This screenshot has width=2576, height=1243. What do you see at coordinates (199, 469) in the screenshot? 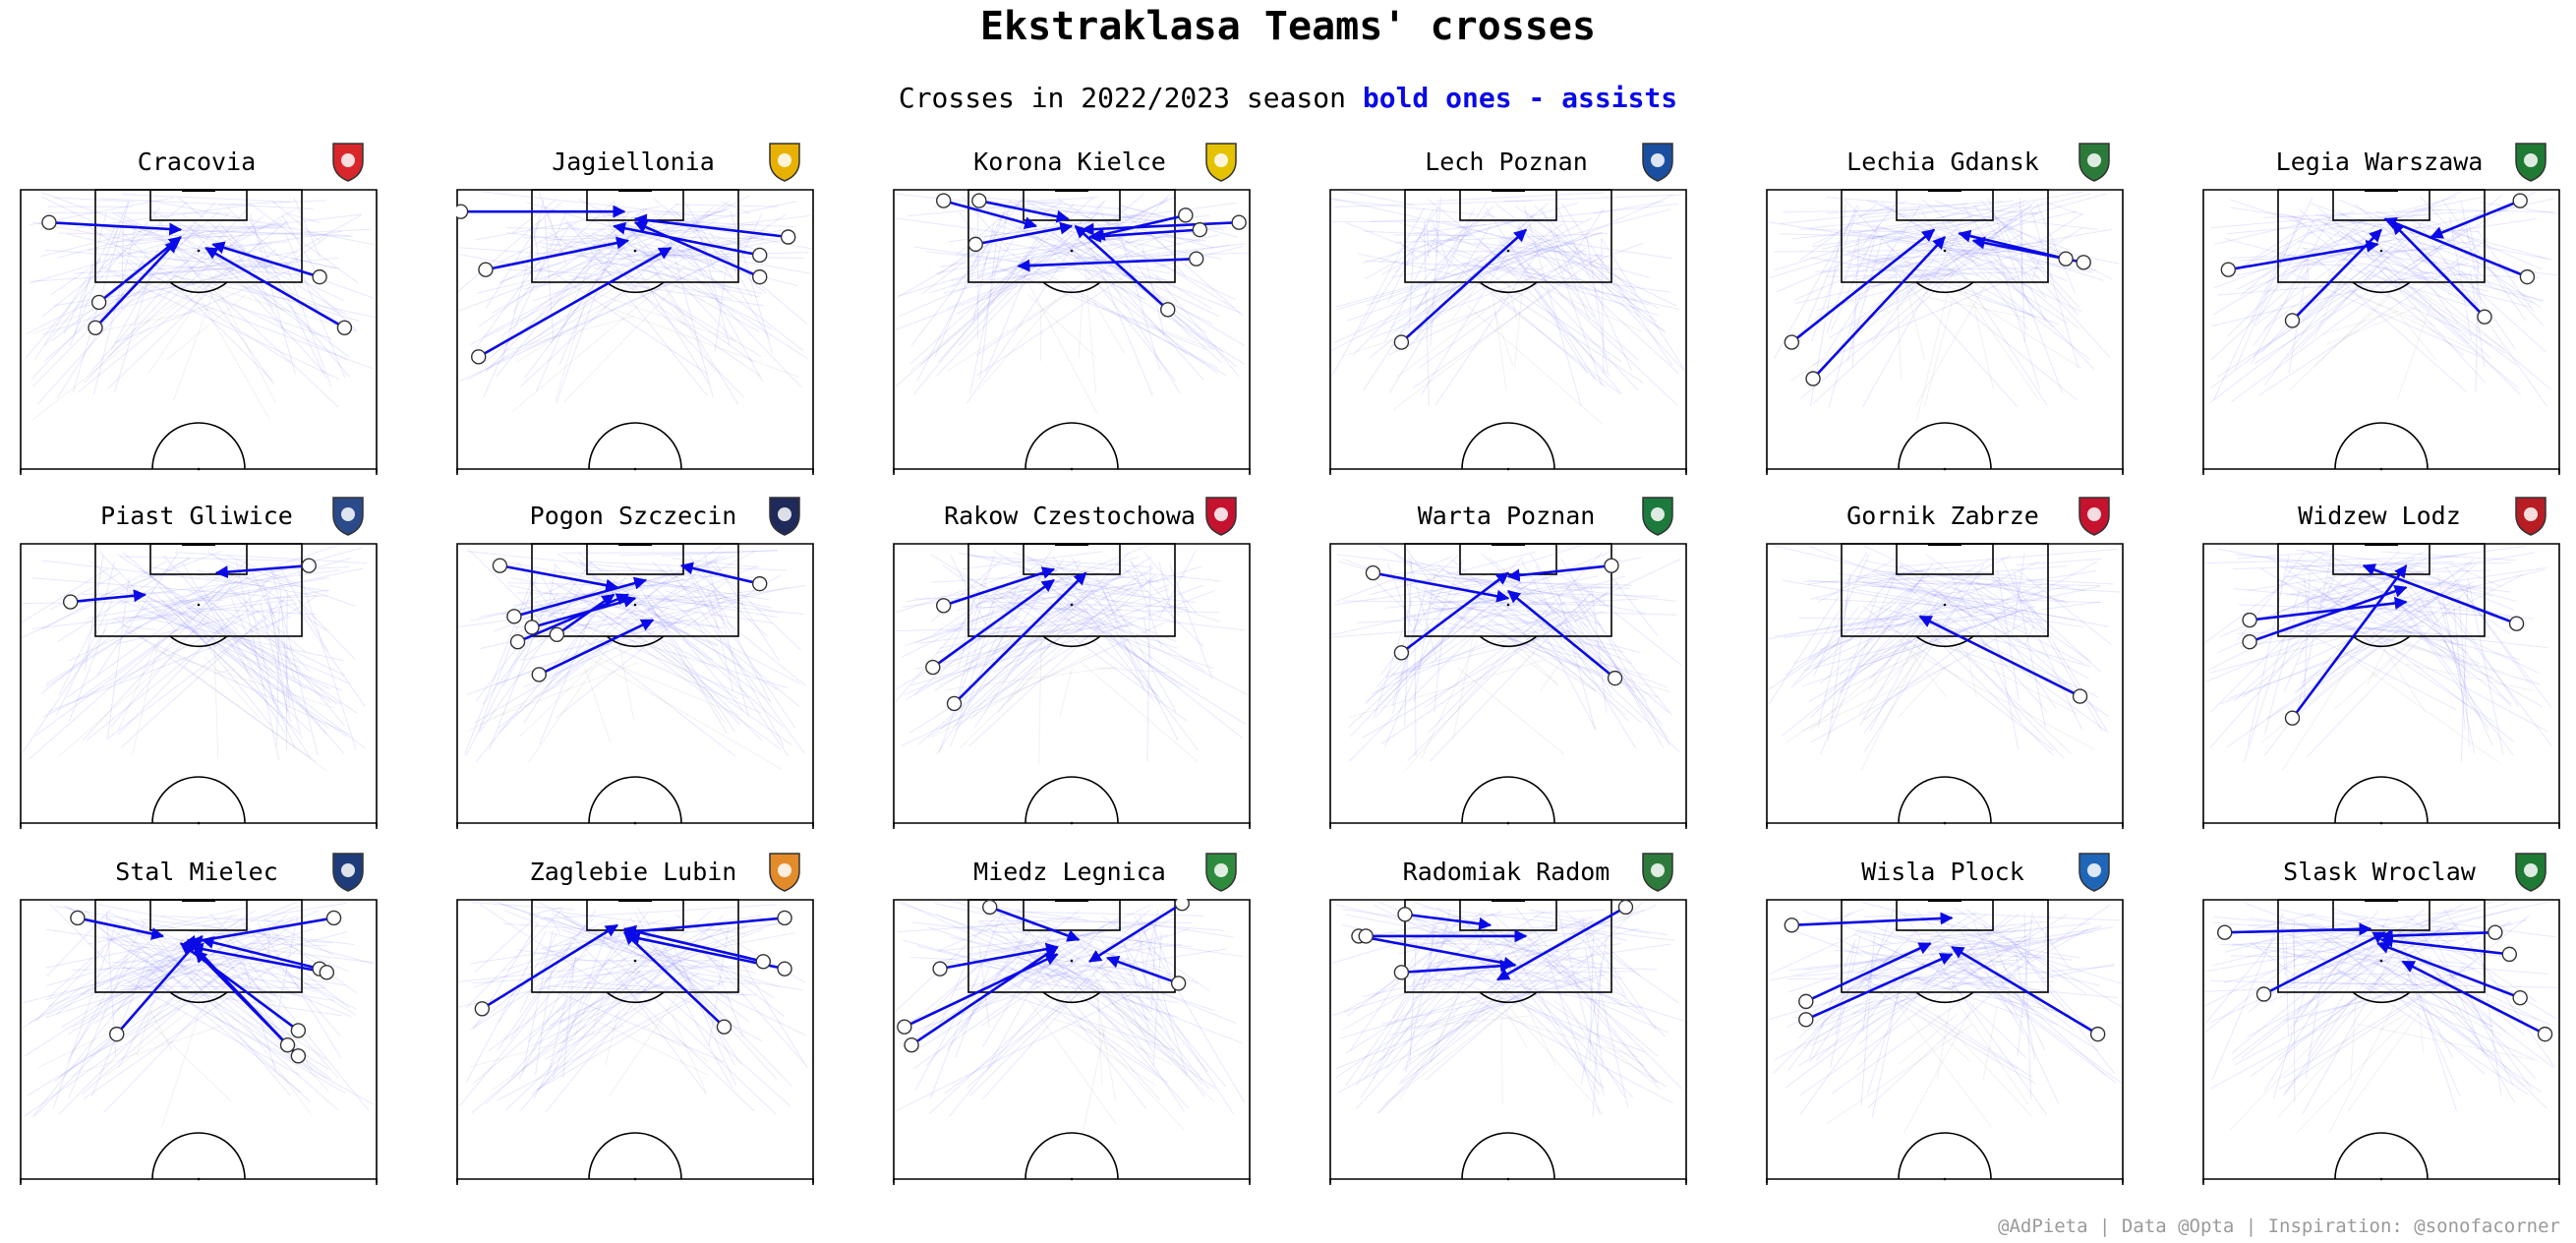
I see `centre-spot` at bounding box center [199, 469].